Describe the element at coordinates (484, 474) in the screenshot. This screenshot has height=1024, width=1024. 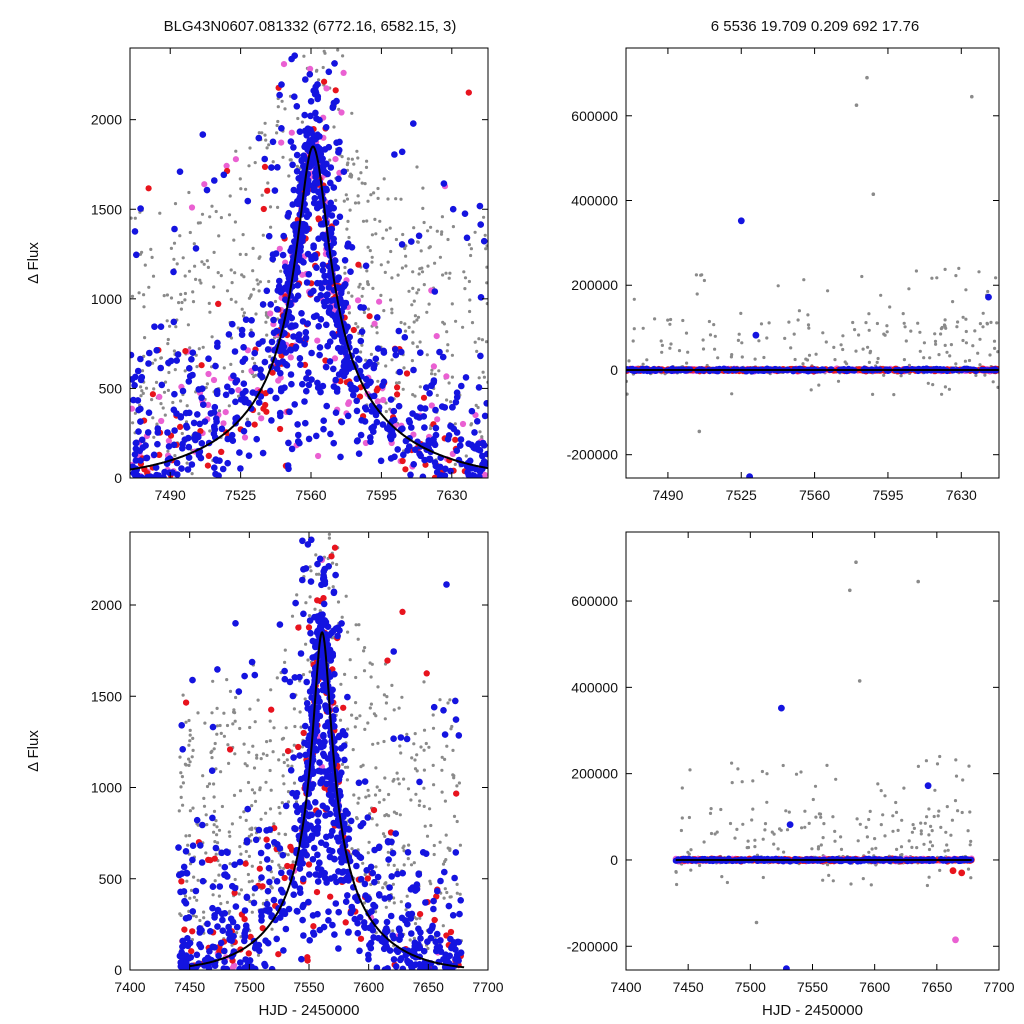
I see `point-pink` at that location.